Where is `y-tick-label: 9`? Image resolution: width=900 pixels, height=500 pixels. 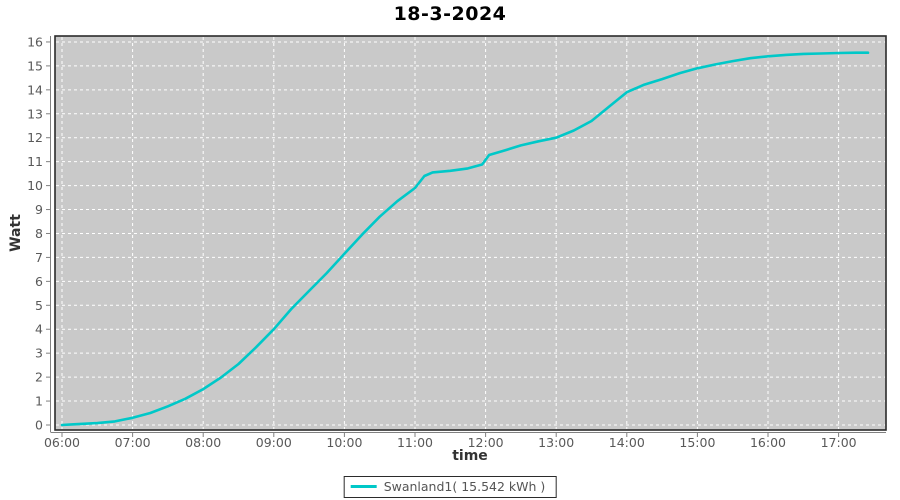
y-tick-label: 9 is located at coordinates (39, 209).